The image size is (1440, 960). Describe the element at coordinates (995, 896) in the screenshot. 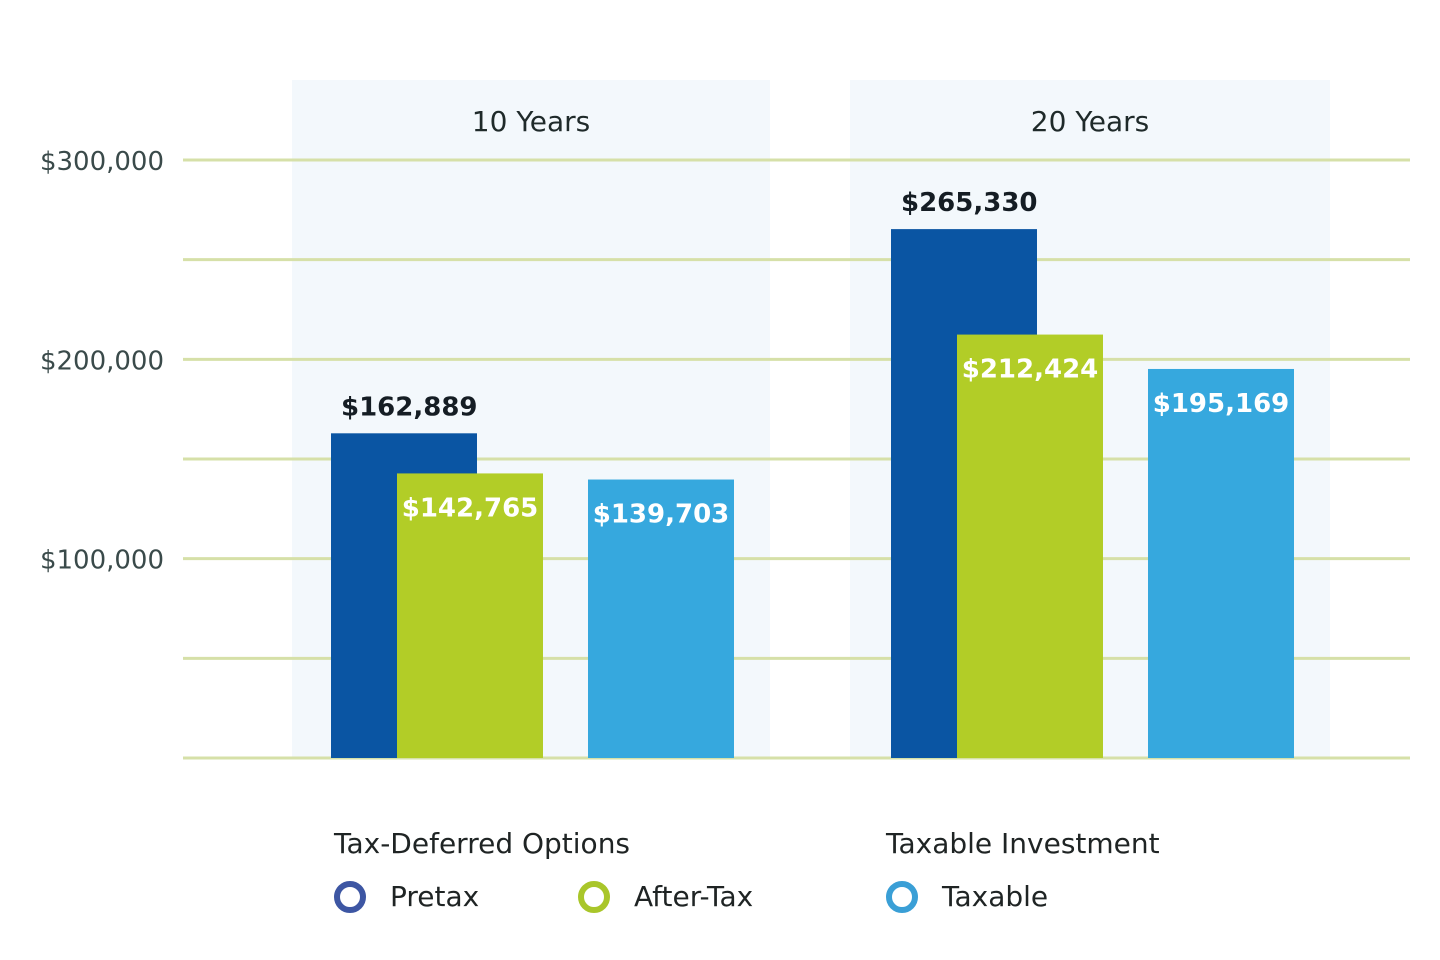

I see `legend-label: Taxable` at that location.